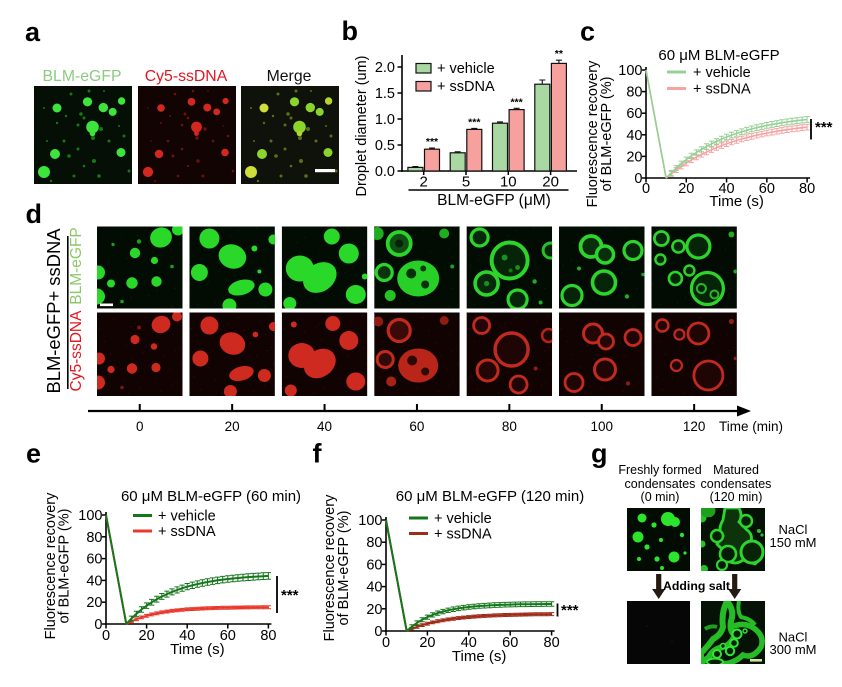 This screenshot has width=842, height=687. What do you see at coordinates (659, 470) in the screenshot?
I see `svg-text: Freshly formed` at bounding box center [659, 470].